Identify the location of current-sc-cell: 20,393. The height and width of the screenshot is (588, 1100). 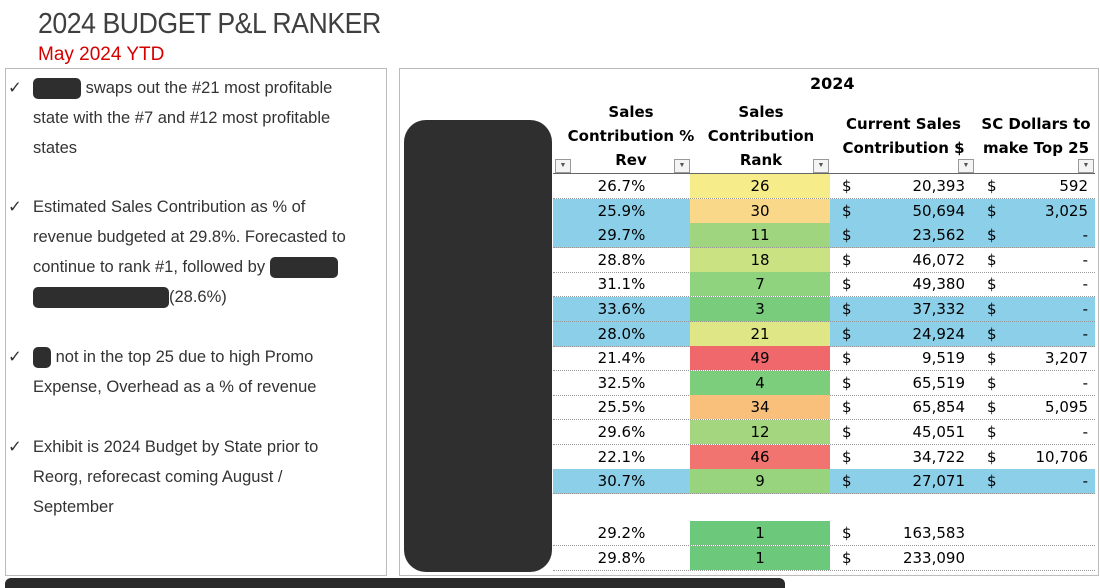
(939, 186).